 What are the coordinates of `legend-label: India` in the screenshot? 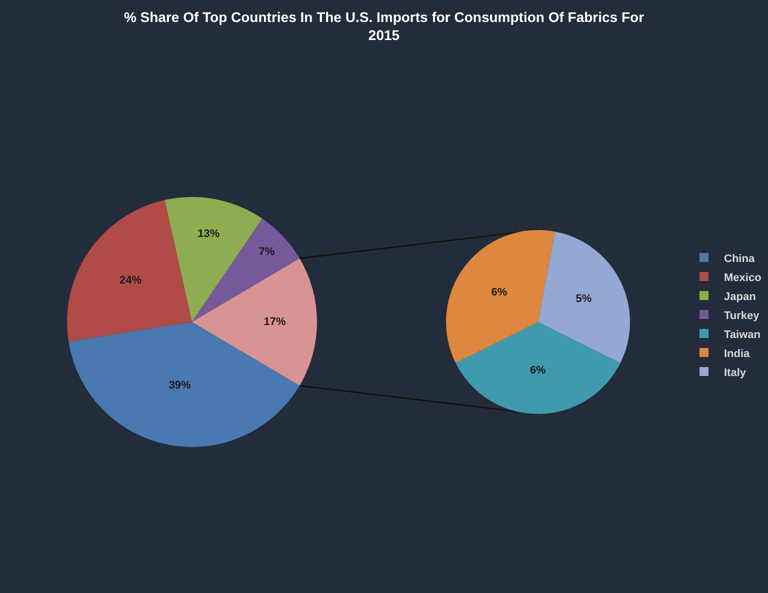 It's located at (737, 354).